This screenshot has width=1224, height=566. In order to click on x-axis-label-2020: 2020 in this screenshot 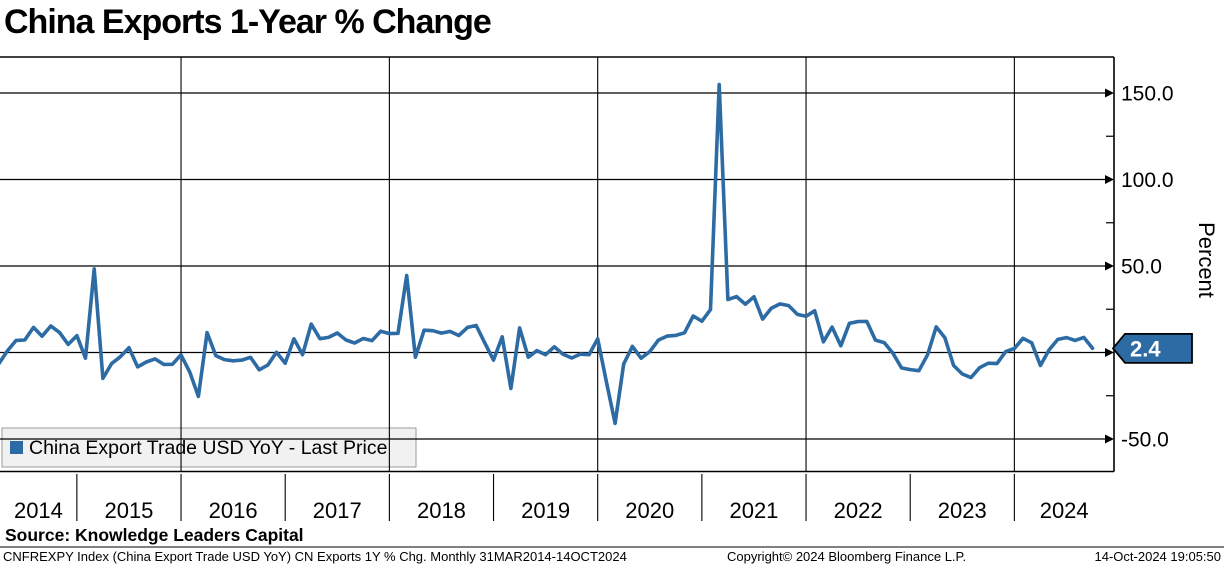, I will do `click(649, 510)`.